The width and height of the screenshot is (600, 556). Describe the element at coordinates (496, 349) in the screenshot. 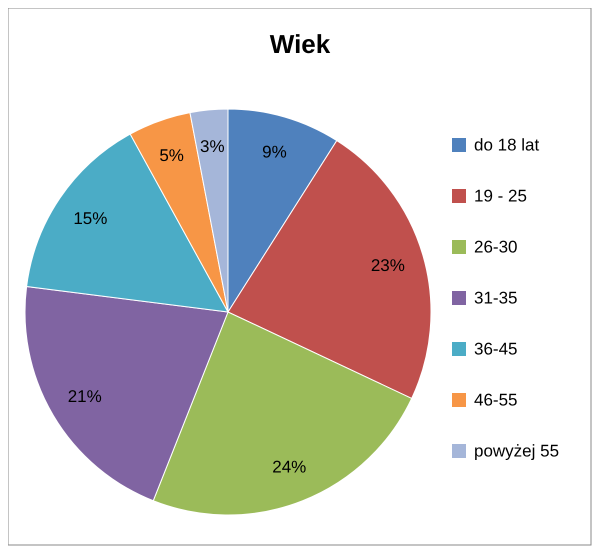

I see `legend-label: 36-45` at that location.